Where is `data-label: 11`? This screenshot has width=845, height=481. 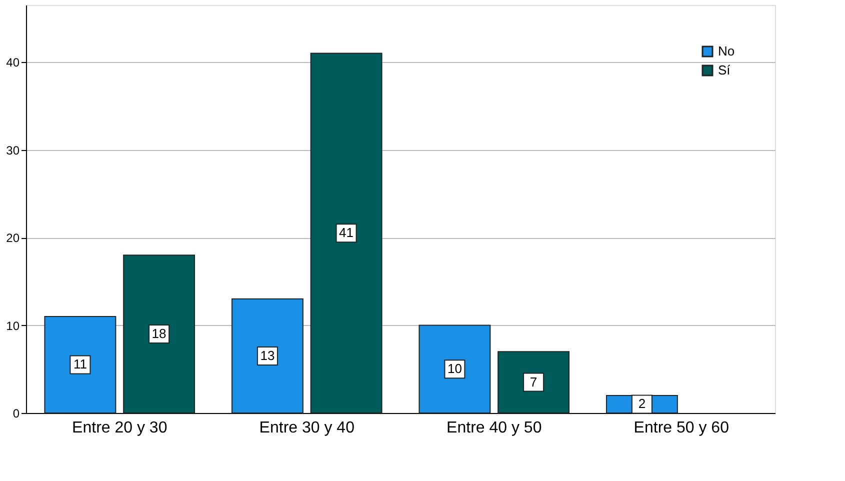 data-label: 11 is located at coordinates (80, 364).